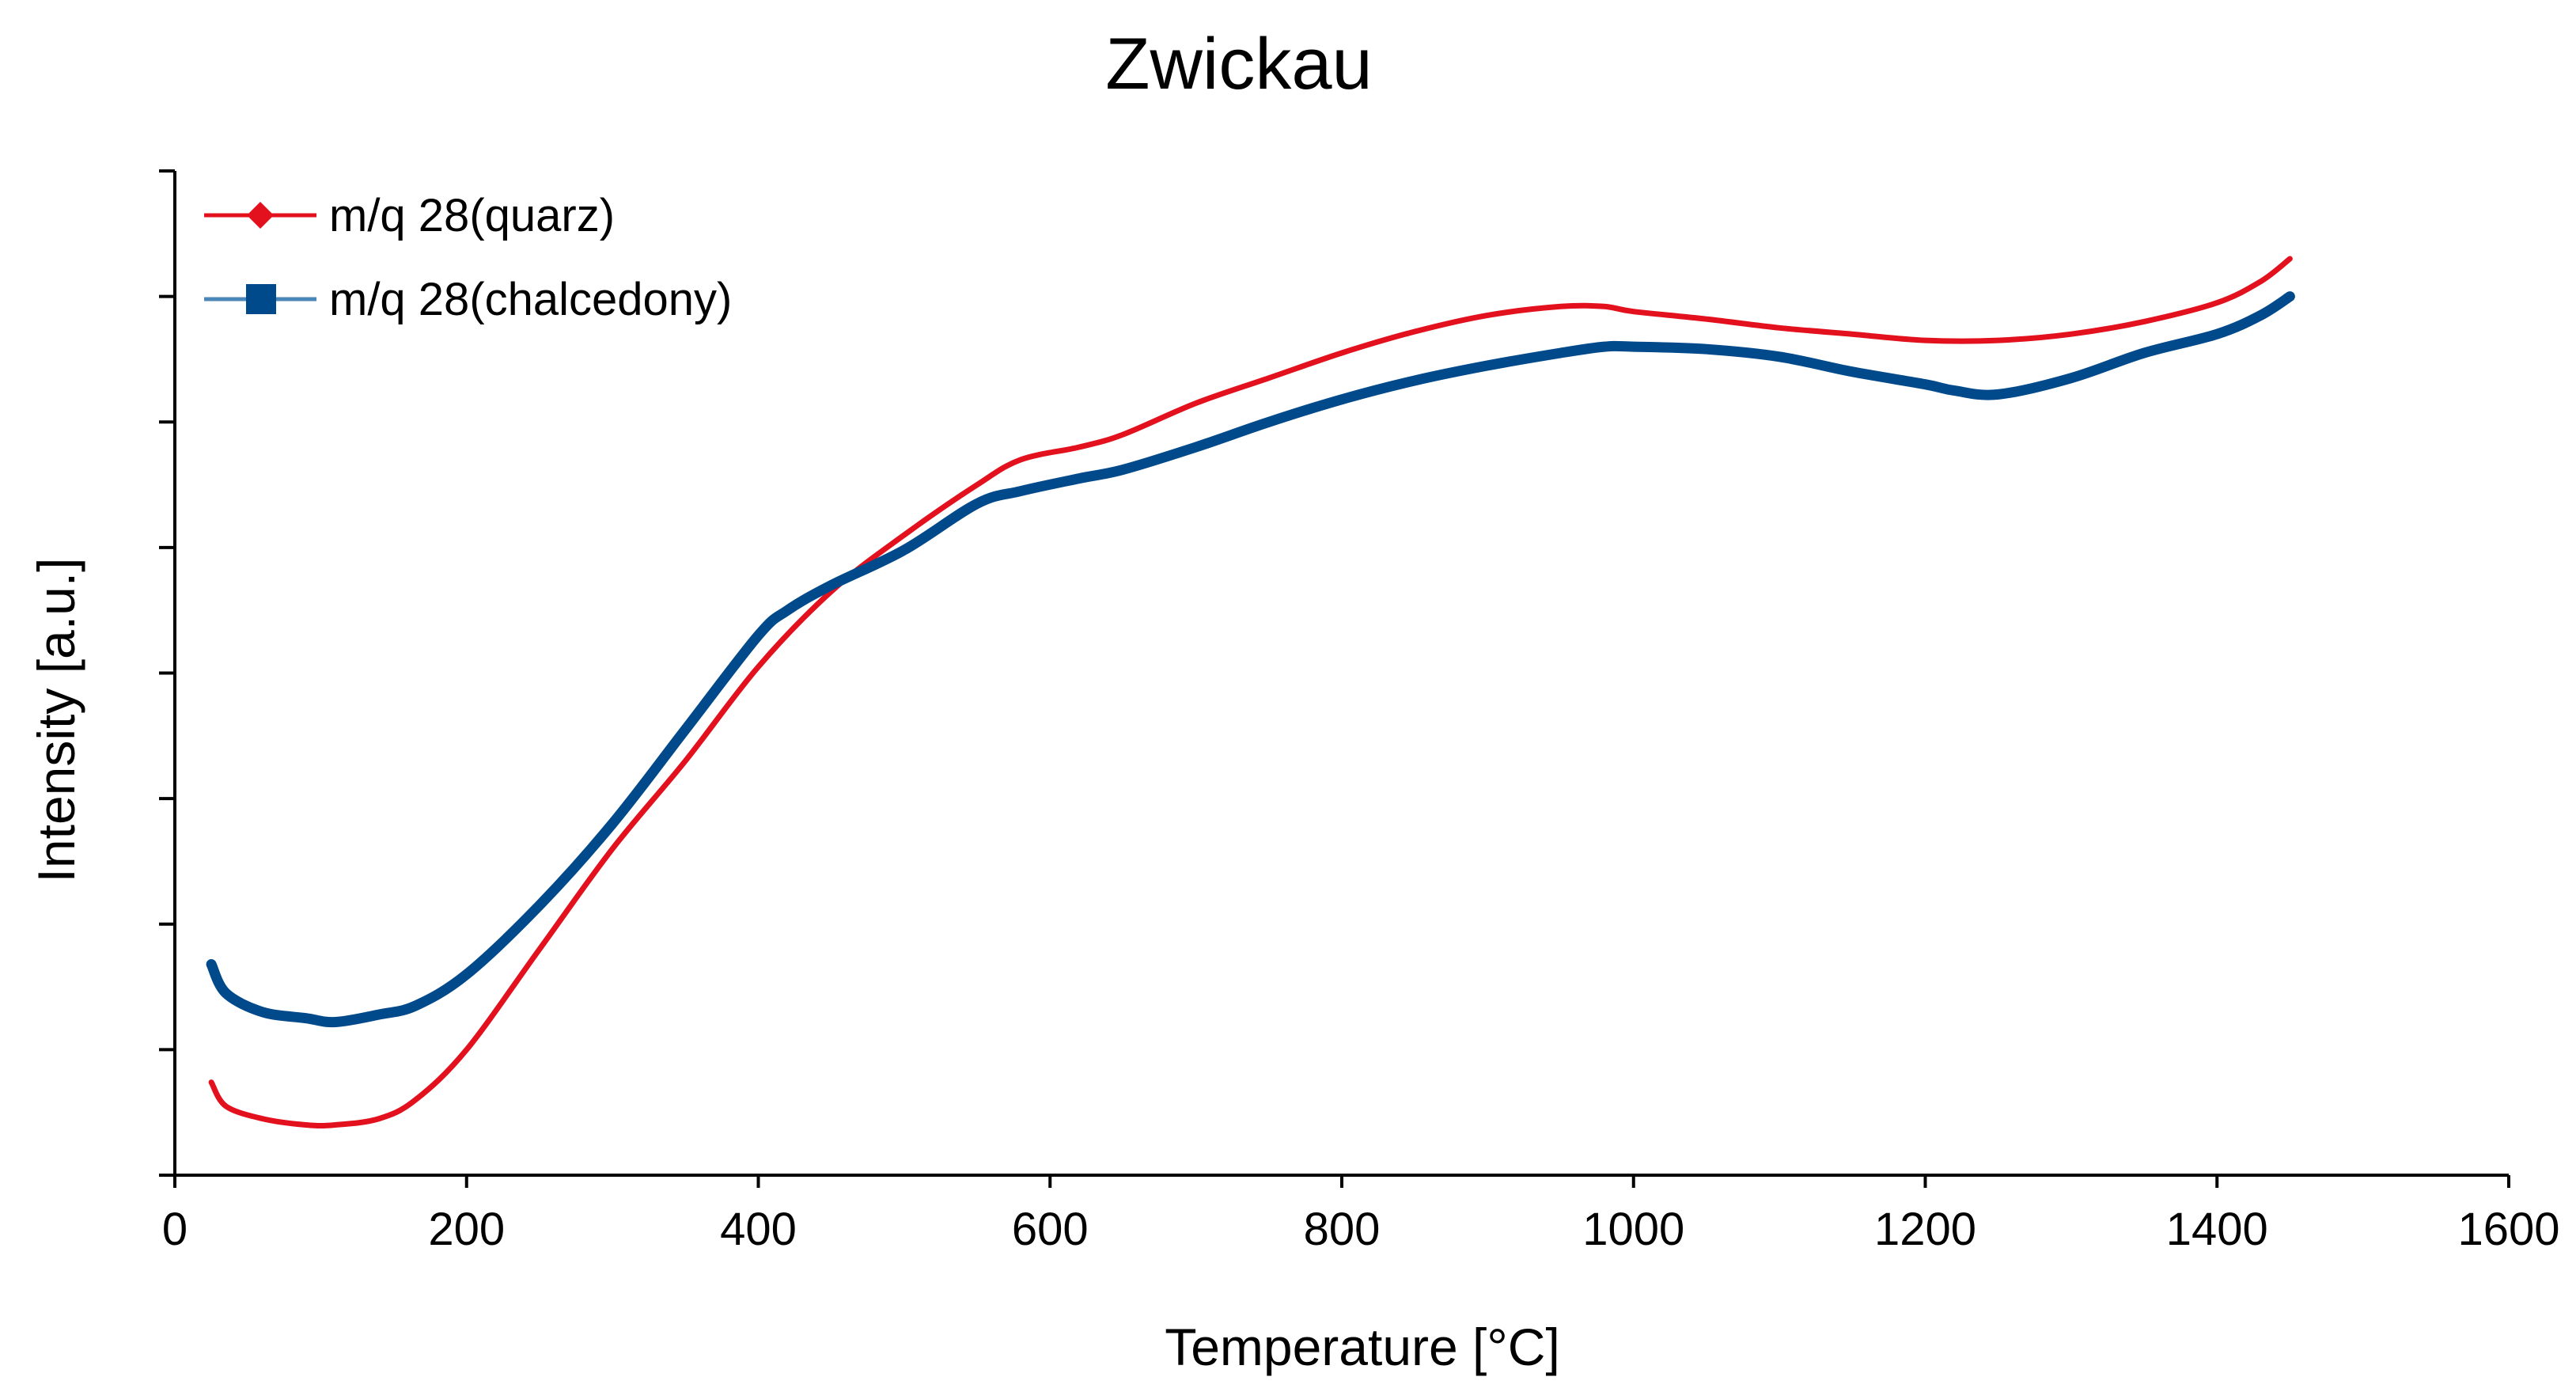 The image size is (2576, 1392). I want to click on x-tick-label-0: 0, so click(175, 1229).